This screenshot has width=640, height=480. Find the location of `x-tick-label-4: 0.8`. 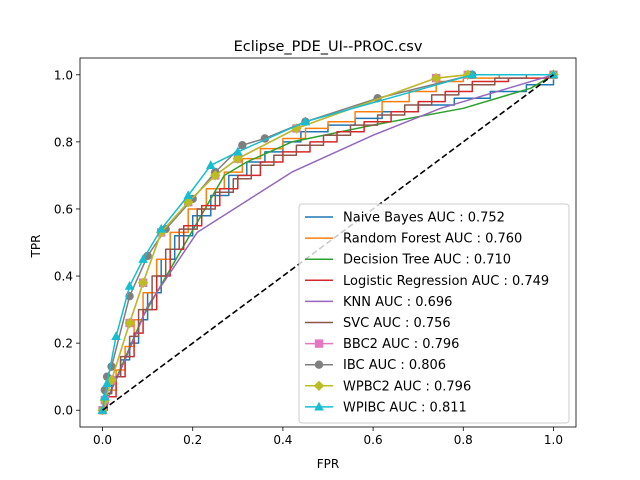

x-tick-label-4: 0.8 is located at coordinates (463, 440).